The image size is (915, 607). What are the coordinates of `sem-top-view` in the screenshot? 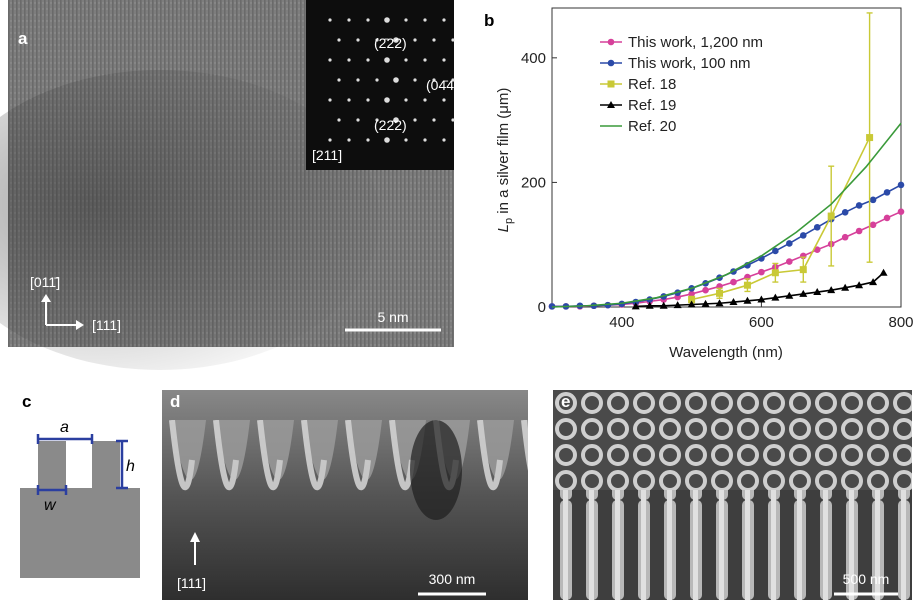 It's located at (732, 440).